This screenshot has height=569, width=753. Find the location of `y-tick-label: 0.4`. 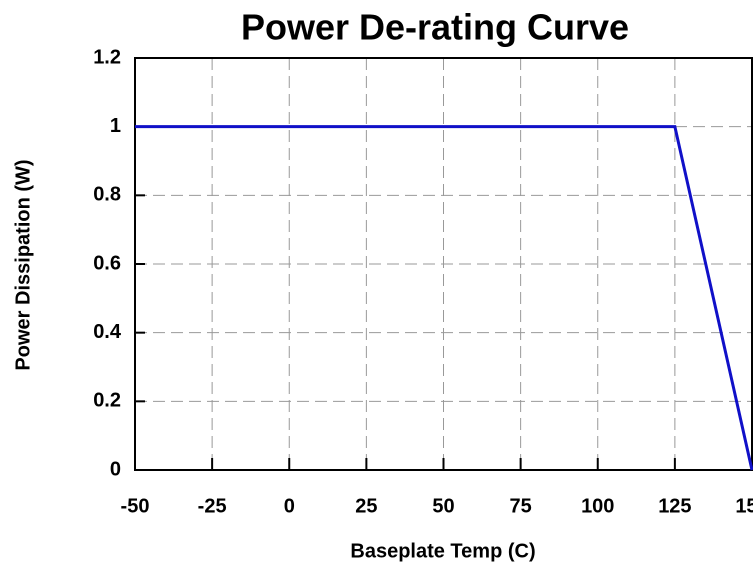

y-tick-label: 0.4 is located at coordinates (107, 332).